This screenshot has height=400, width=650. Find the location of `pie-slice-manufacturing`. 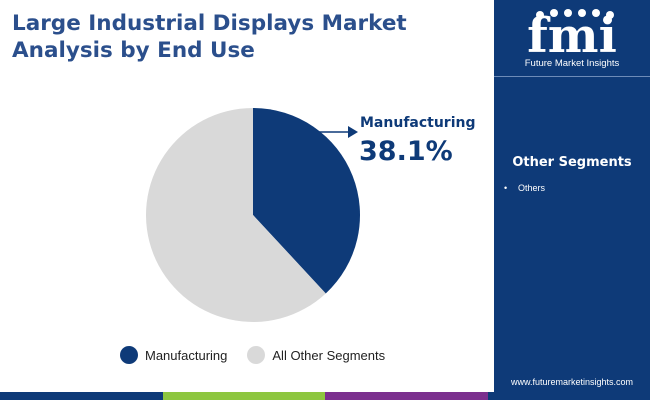

pie-slice-manufacturing is located at coordinates (306, 201).